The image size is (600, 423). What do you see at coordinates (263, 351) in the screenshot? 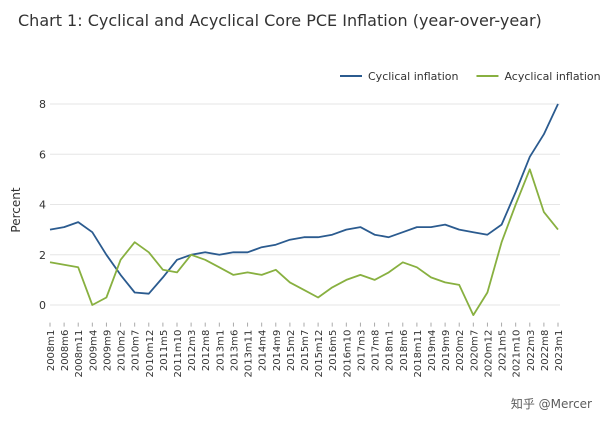
I see `x-tick-label: 2014m4` at bounding box center [263, 351].